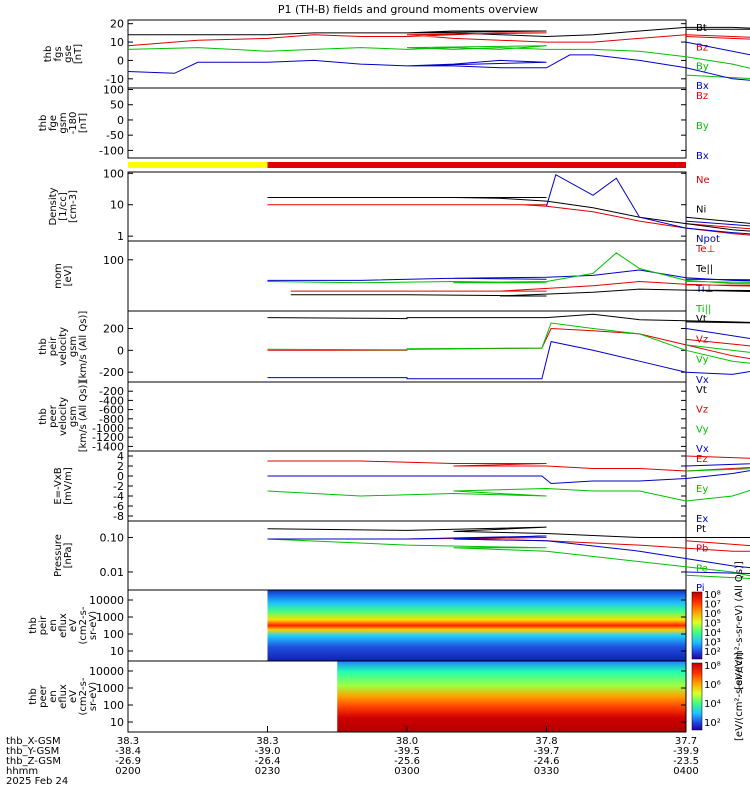 This screenshot has width=750, height=800. Describe the element at coordinates (686, 761) in the screenshot. I see `x-tick-label: -23.5` at that location.